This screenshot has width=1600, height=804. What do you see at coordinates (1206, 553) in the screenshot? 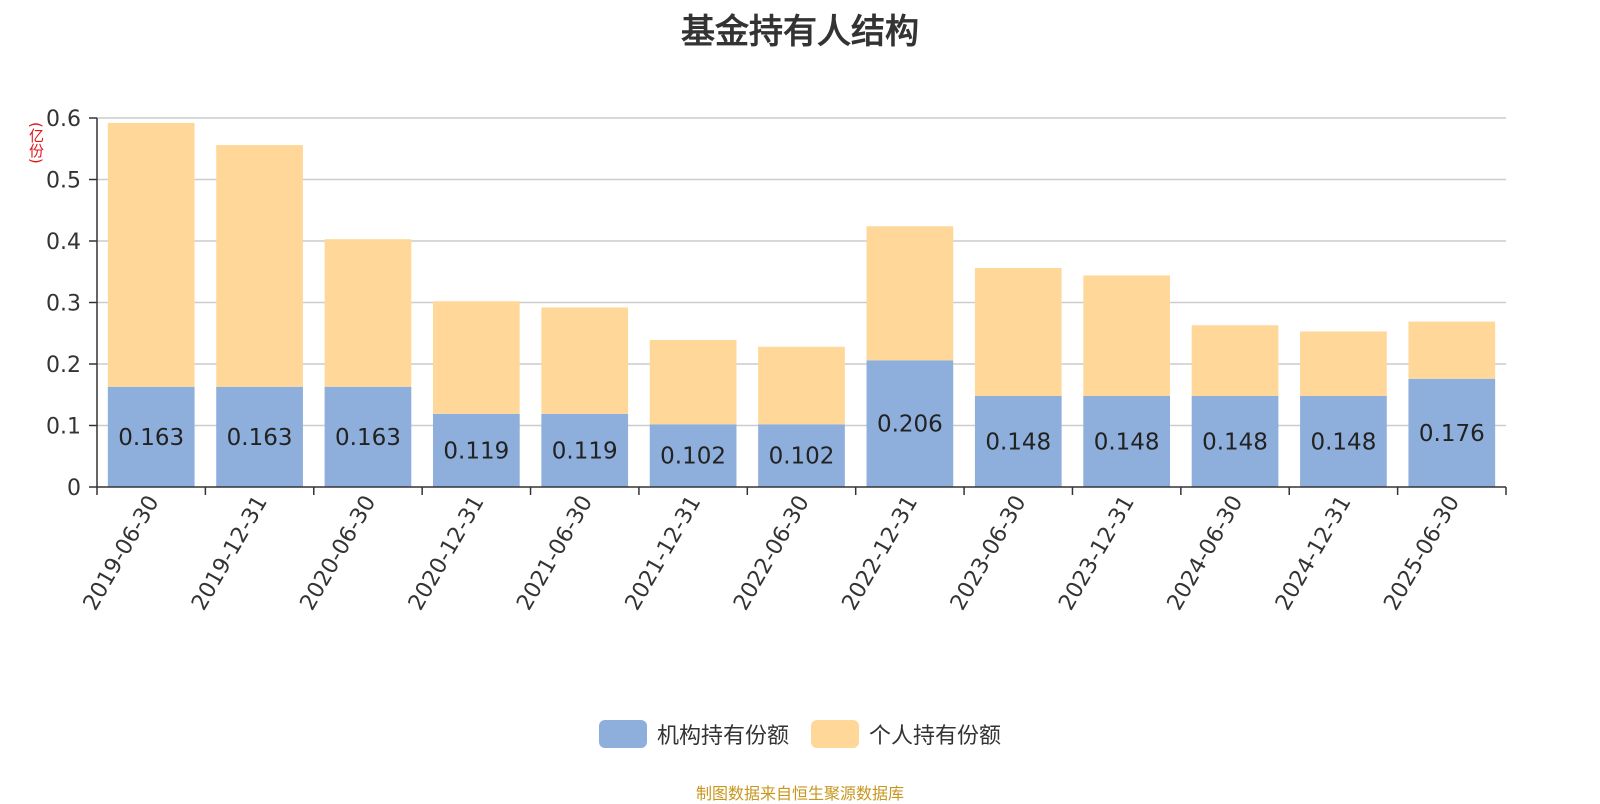
I see `x-tick-label: 2024-06-30` at bounding box center [1206, 553].